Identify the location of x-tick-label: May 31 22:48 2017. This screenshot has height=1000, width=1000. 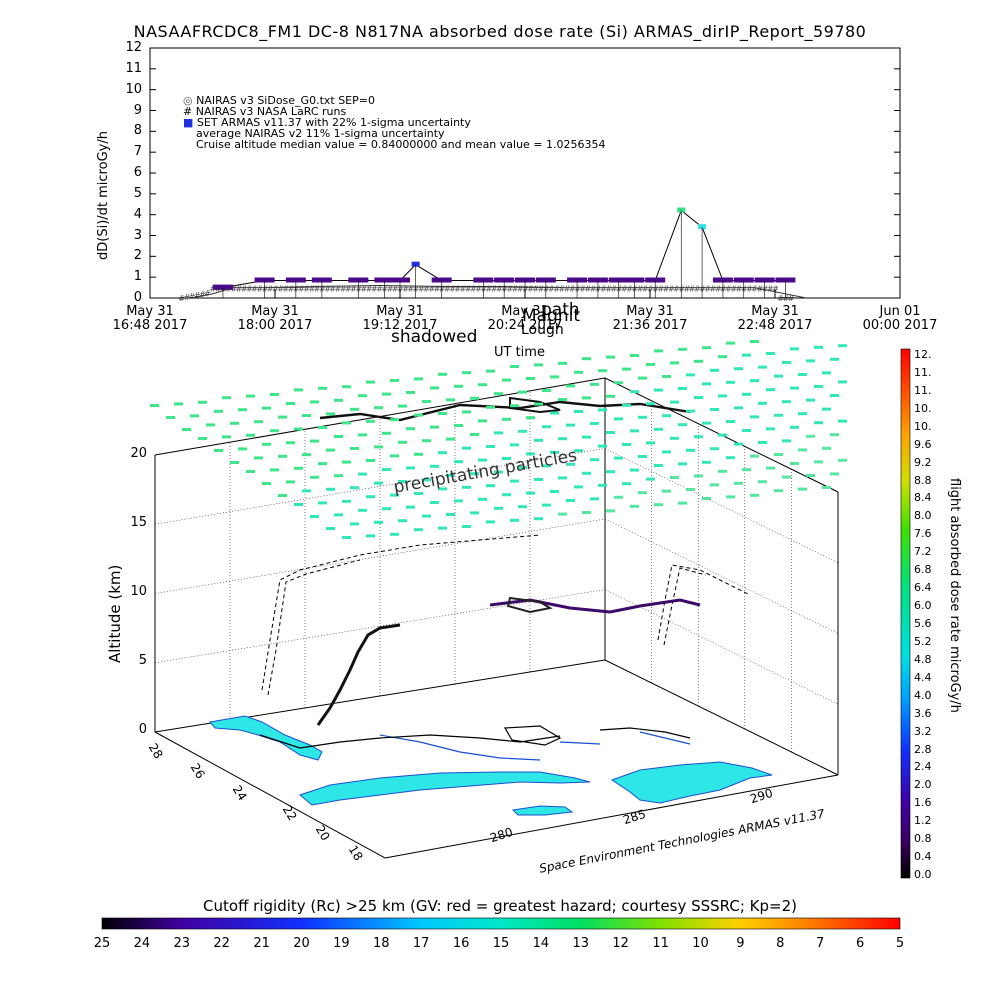
(775, 319).